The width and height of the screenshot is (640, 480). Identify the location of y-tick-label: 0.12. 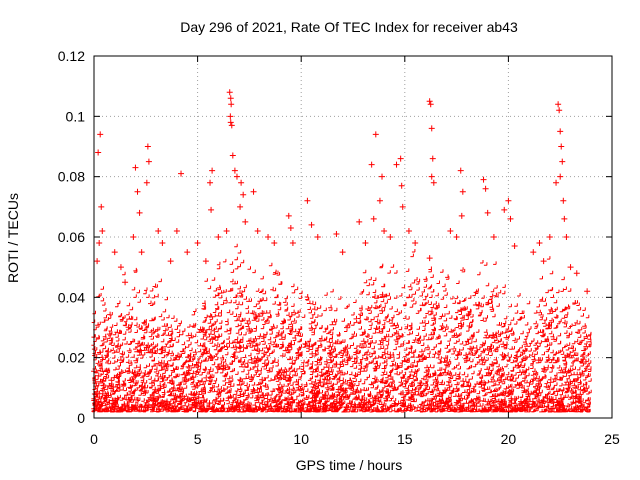
(71, 56).